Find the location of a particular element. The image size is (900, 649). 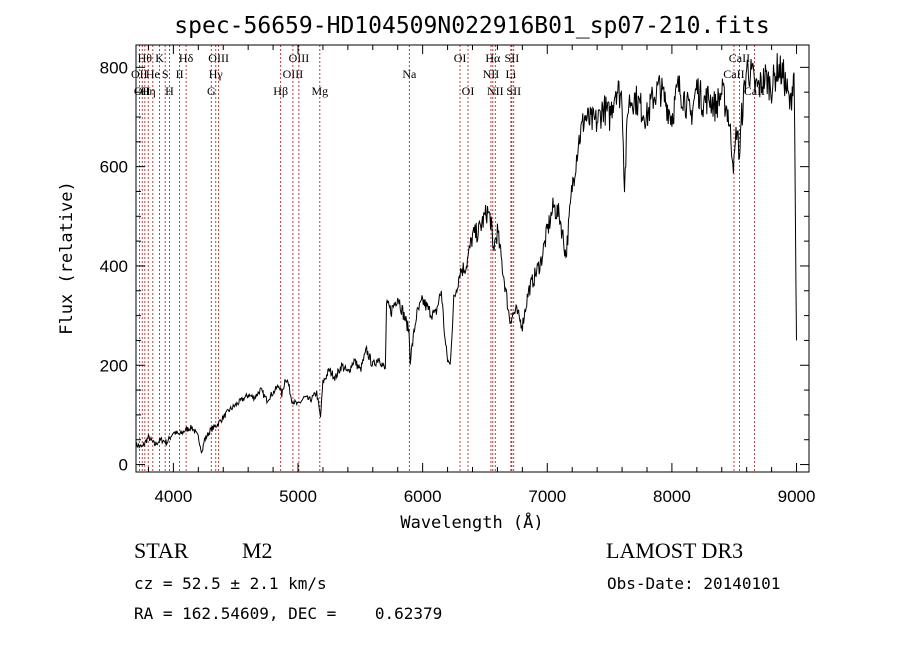

x-axis-label: Wavelength (Å) is located at coordinates (471, 522).